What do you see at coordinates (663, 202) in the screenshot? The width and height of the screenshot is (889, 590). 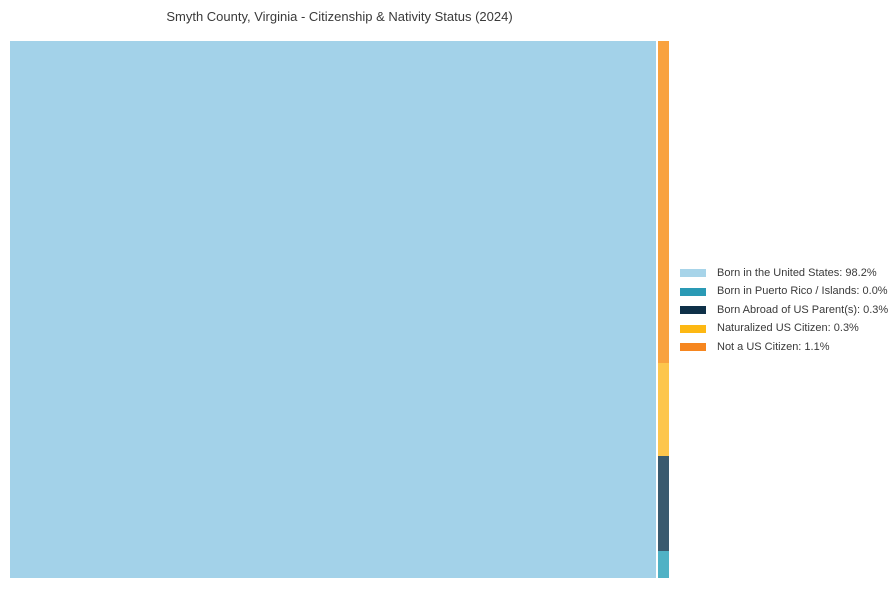 I see `treemap-tile-not_citizen` at bounding box center [663, 202].